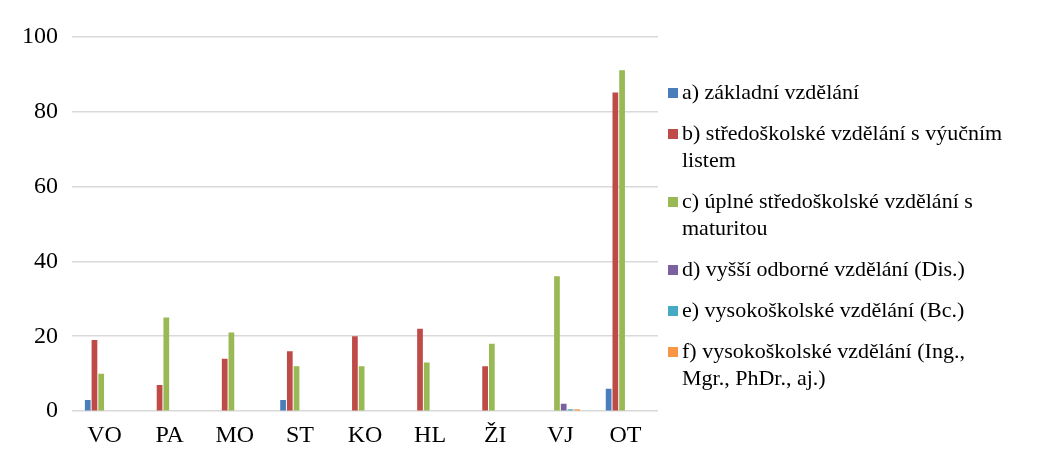 The image size is (1050, 468). I want to click on x-tick-label: VJ, so click(560, 433).